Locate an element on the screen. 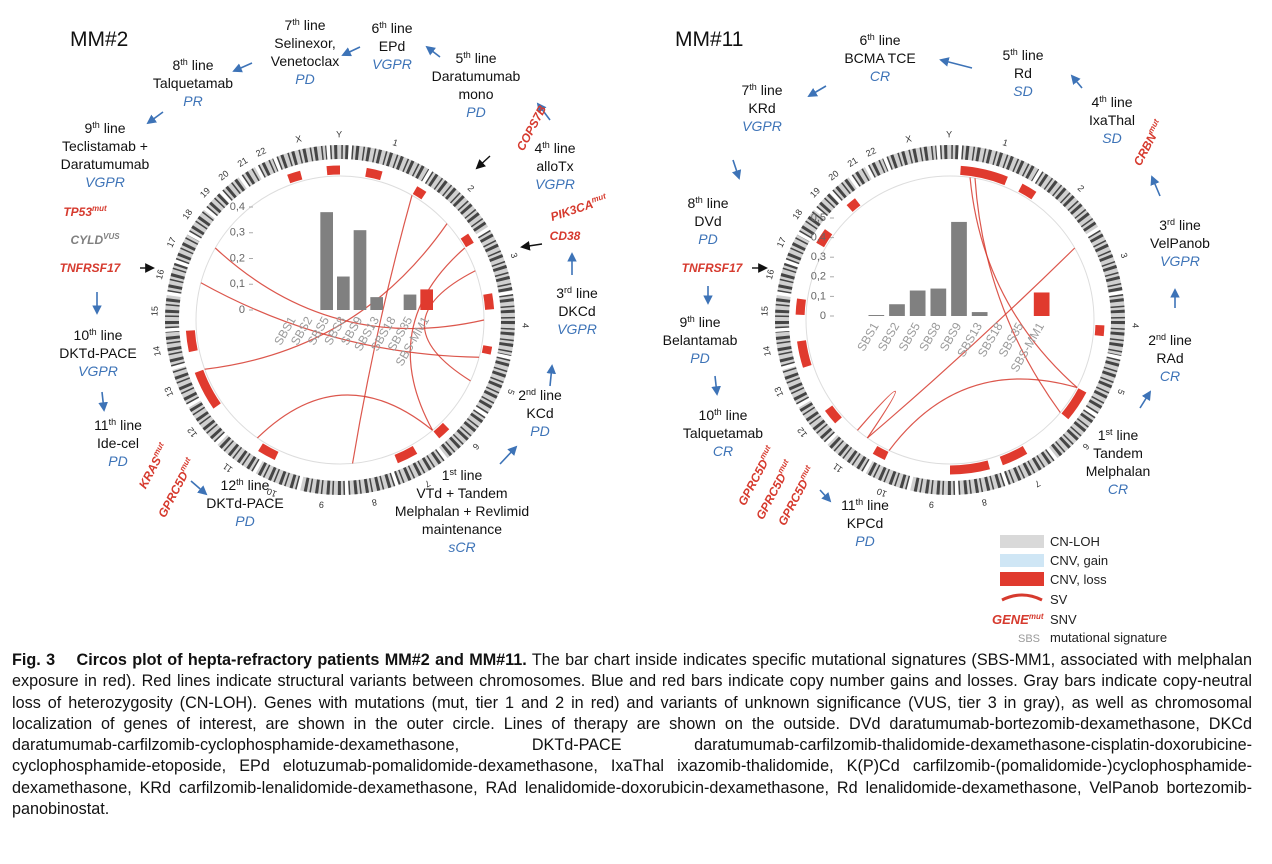 This screenshot has height=864, width=1272. gene-label: TNFRSF17 is located at coordinates (713, 268).